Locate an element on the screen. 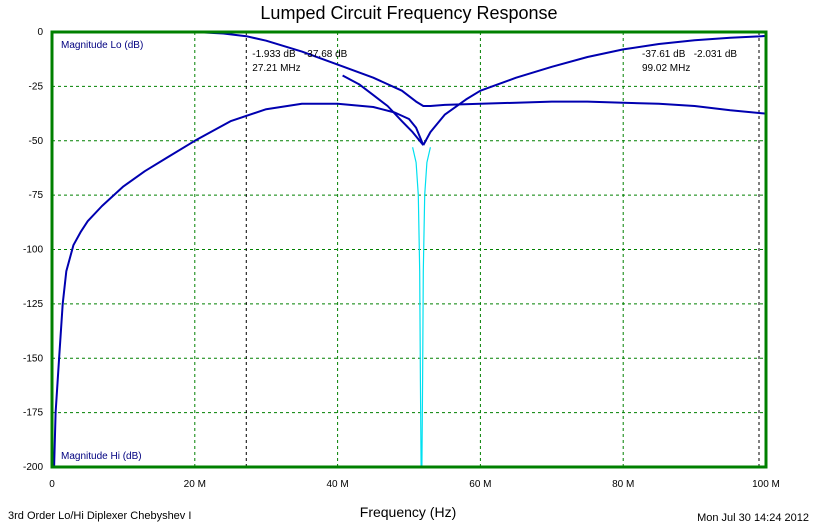 Image resolution: width=817 pixels, height=528 pixels. y-tick-label: -125 is located at coordinates (33, 304).